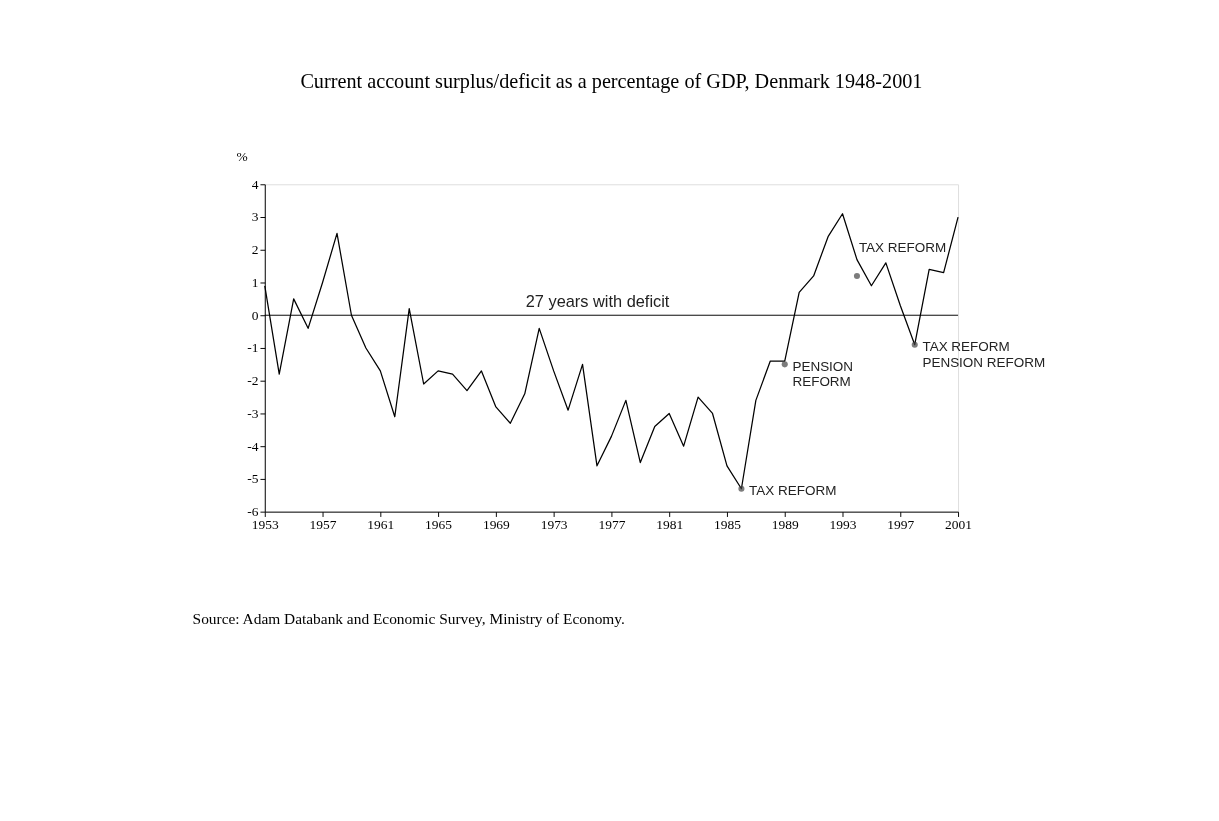  I want to click on source-note: Source: Adam Databank and Economic Survey, Ministry of Economy., so click(408, 619).